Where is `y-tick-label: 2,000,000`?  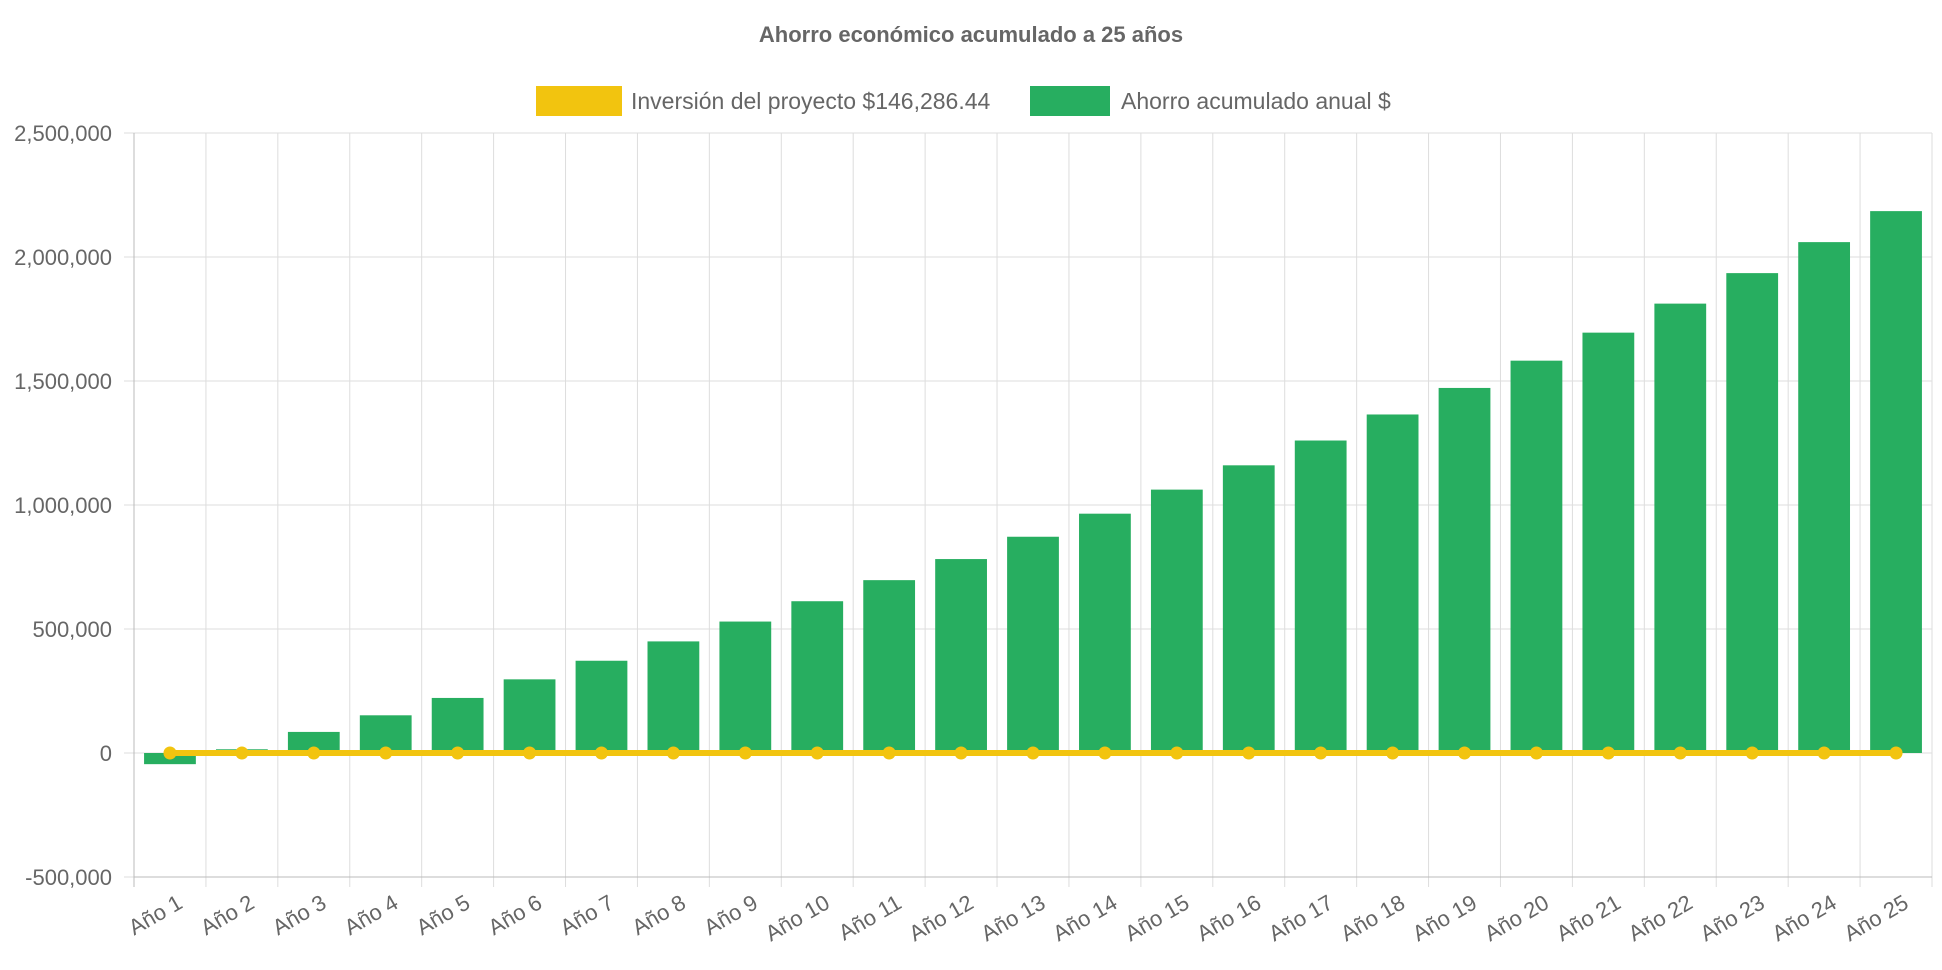
y-tick-label: 2,000,000 is located at coordinates (63, 257).